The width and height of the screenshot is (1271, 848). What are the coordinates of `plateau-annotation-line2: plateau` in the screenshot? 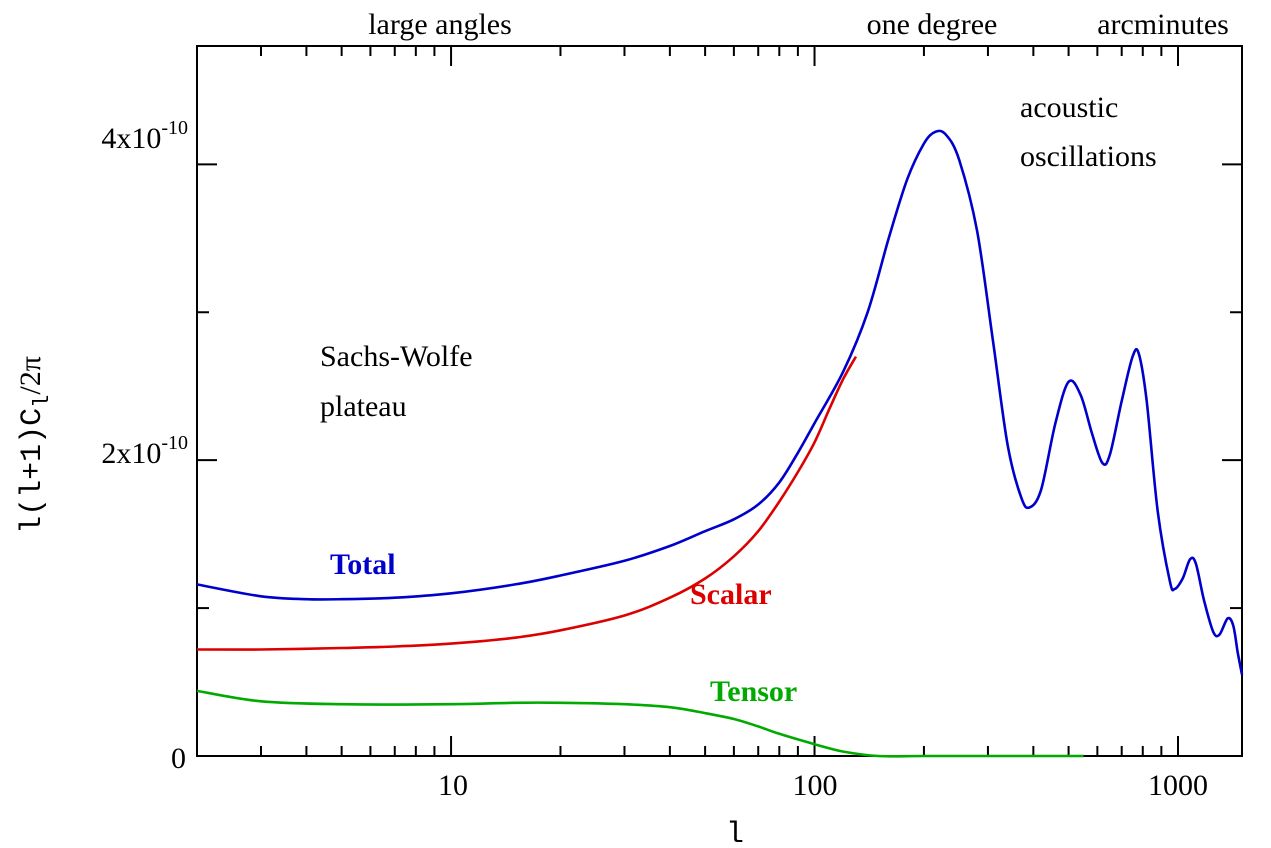 It's located at (363, 406).